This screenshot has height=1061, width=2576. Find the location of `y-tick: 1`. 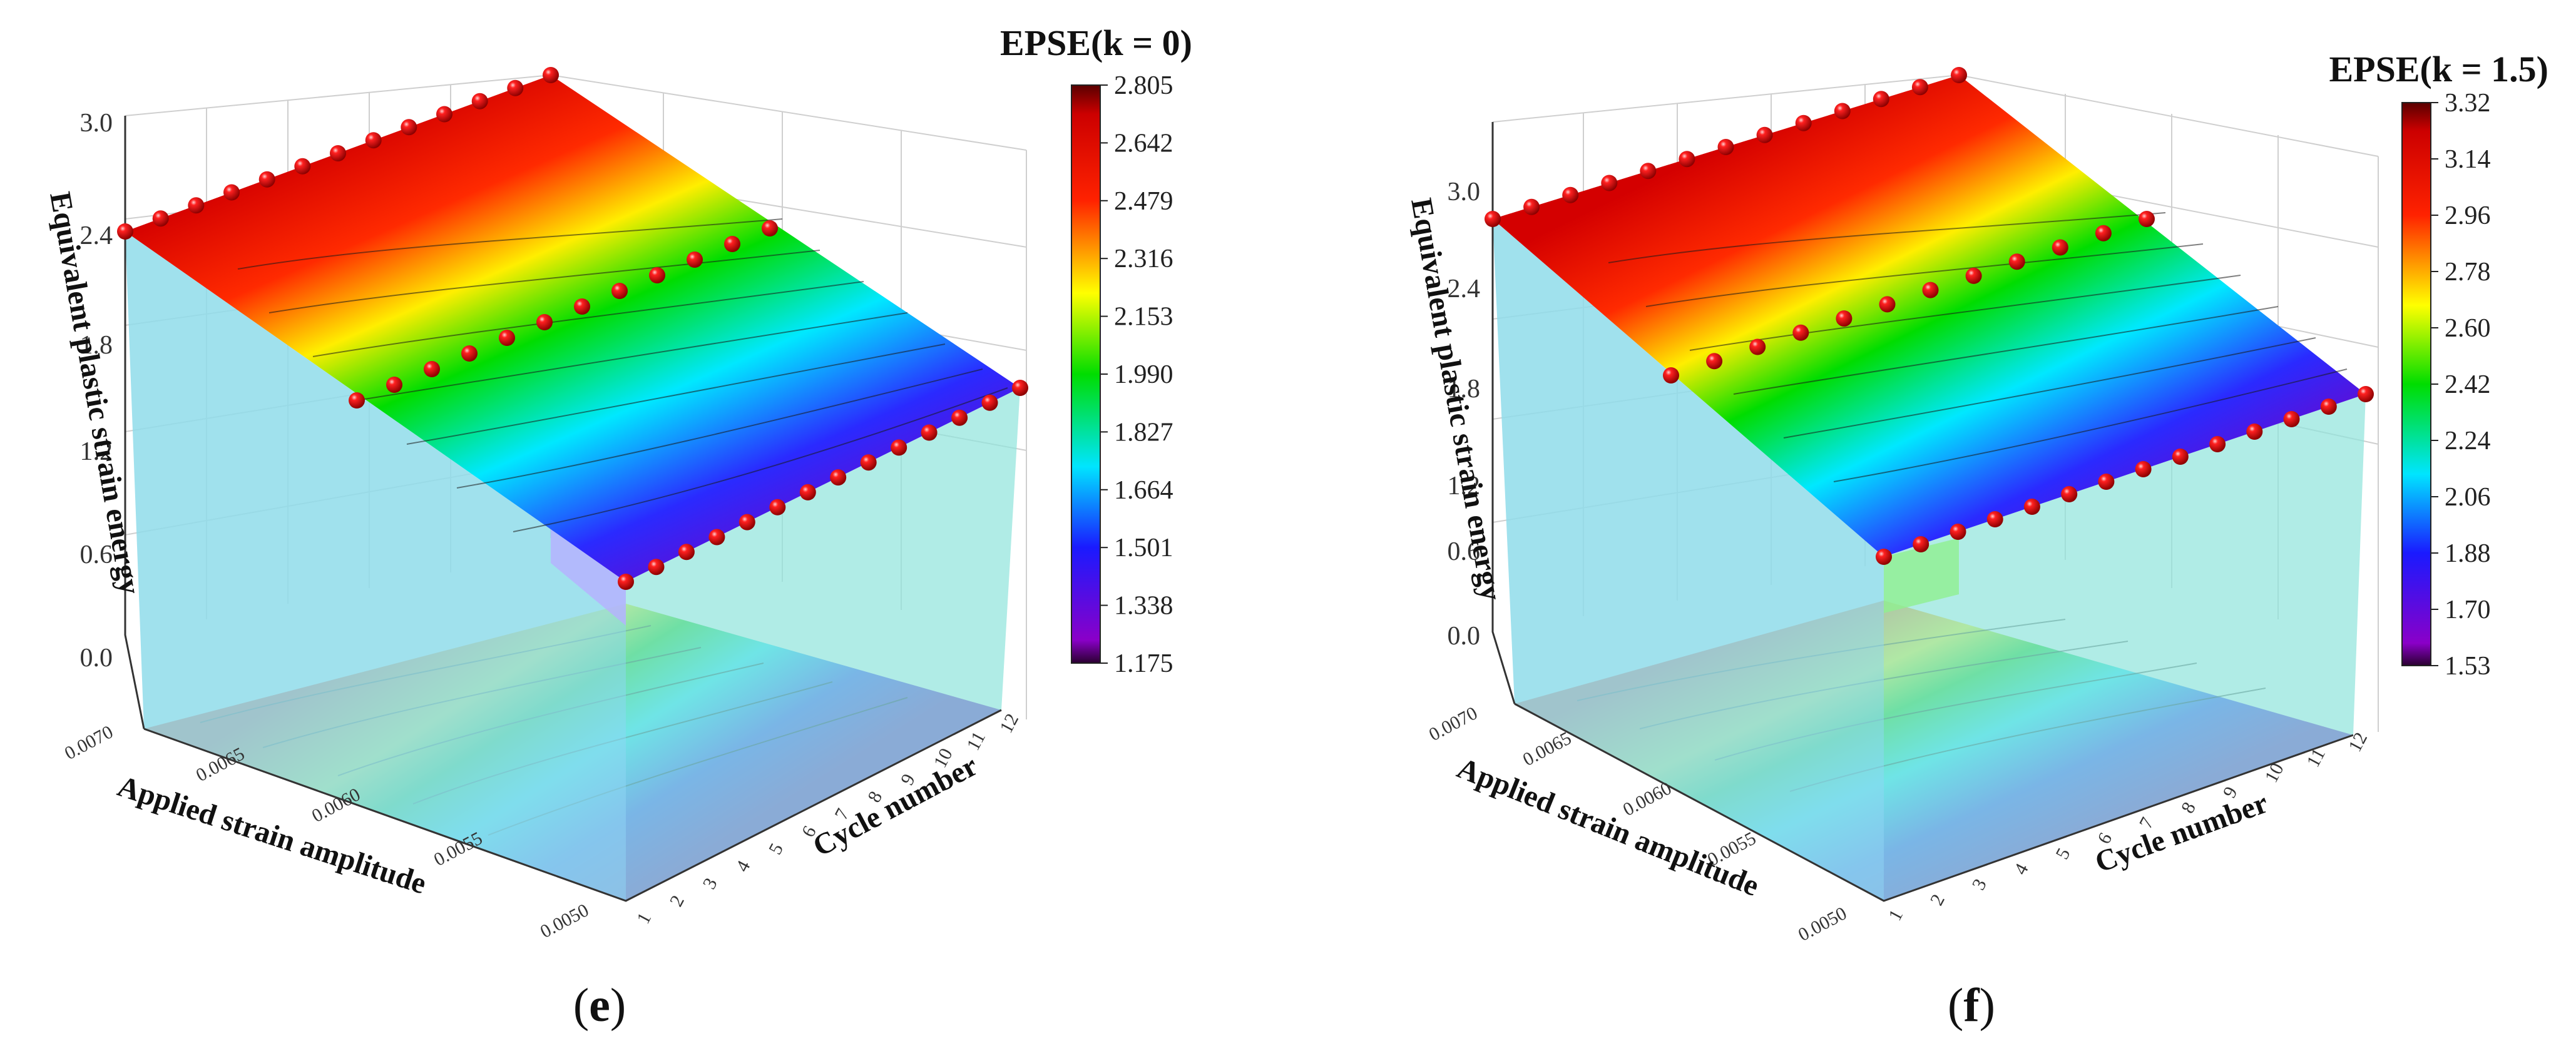

y-tick: 1 is located at coordinates (1895, 915).